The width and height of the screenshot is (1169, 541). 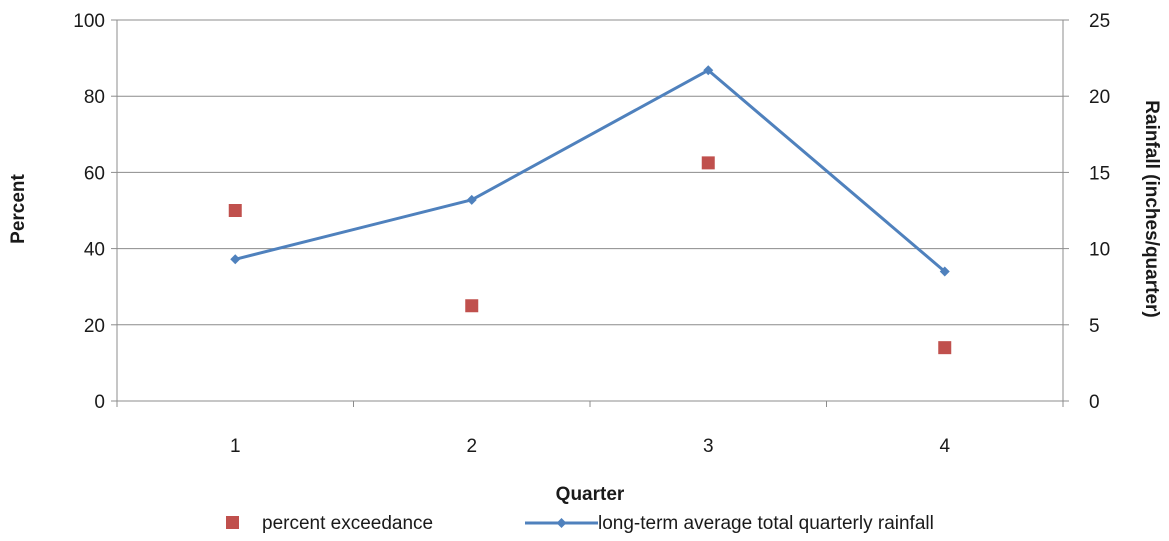 What do you see at coordinates (94, 250) in the screenshot?
I see `y-left-tick-label: 40` at bounding box center [94, 250].